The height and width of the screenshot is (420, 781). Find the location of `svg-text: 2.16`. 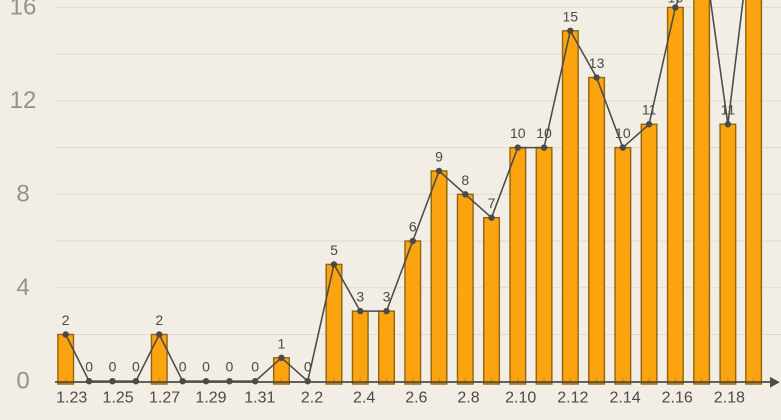

svg-text: 2.16 is located at coordinates (677, 398).